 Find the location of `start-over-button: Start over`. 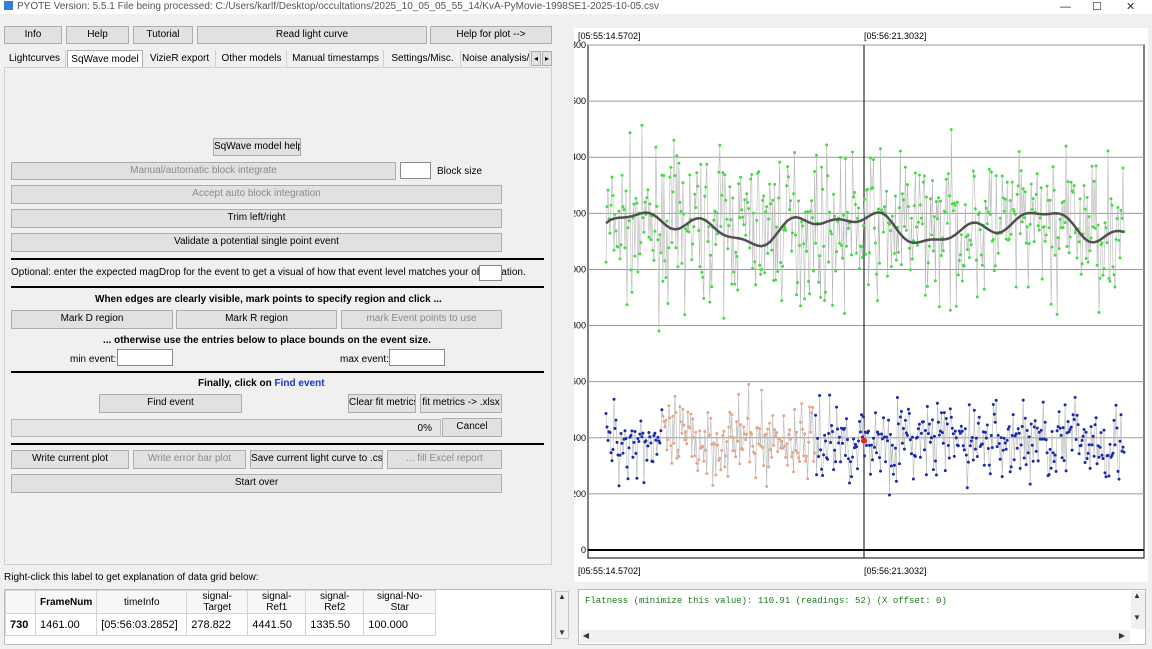

start-over-button: Start over is located at coordinates (256, 483).